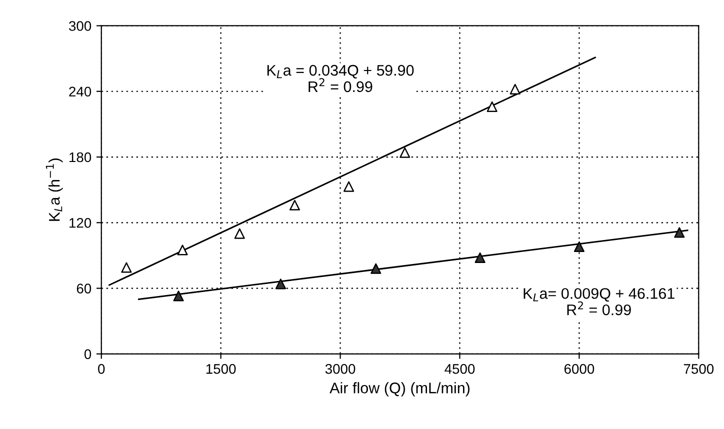  I want to click on x-tick-label: 3000, so click(340, 369).